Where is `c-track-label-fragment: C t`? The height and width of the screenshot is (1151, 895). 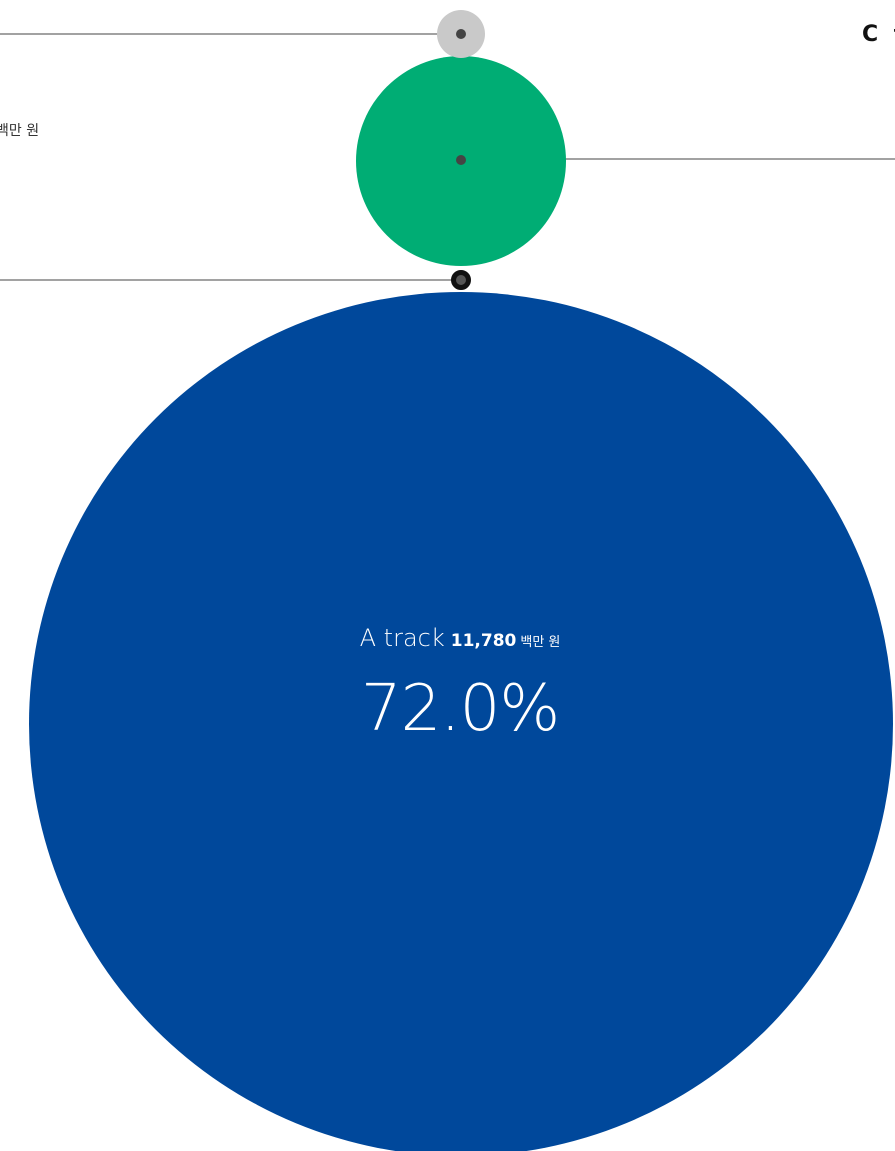
c-track-label-fragment: C t is located at coordinates (878, 34).